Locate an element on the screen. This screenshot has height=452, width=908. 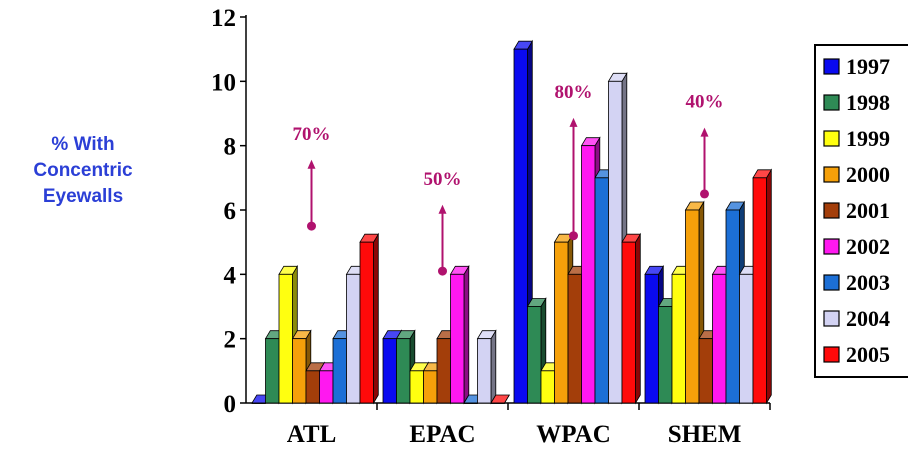
legend-label: 2003 is located at coordinates (868, 282).